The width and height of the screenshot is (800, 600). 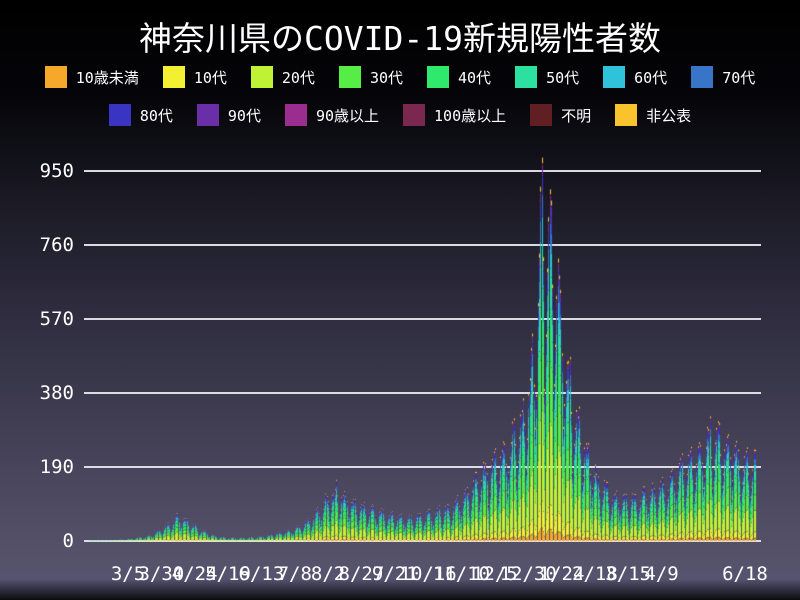 What do you see at coordinates (161, 574) in the screenshot?
I see `x-tick-label: 3/30` at bounding box center [161, 574].